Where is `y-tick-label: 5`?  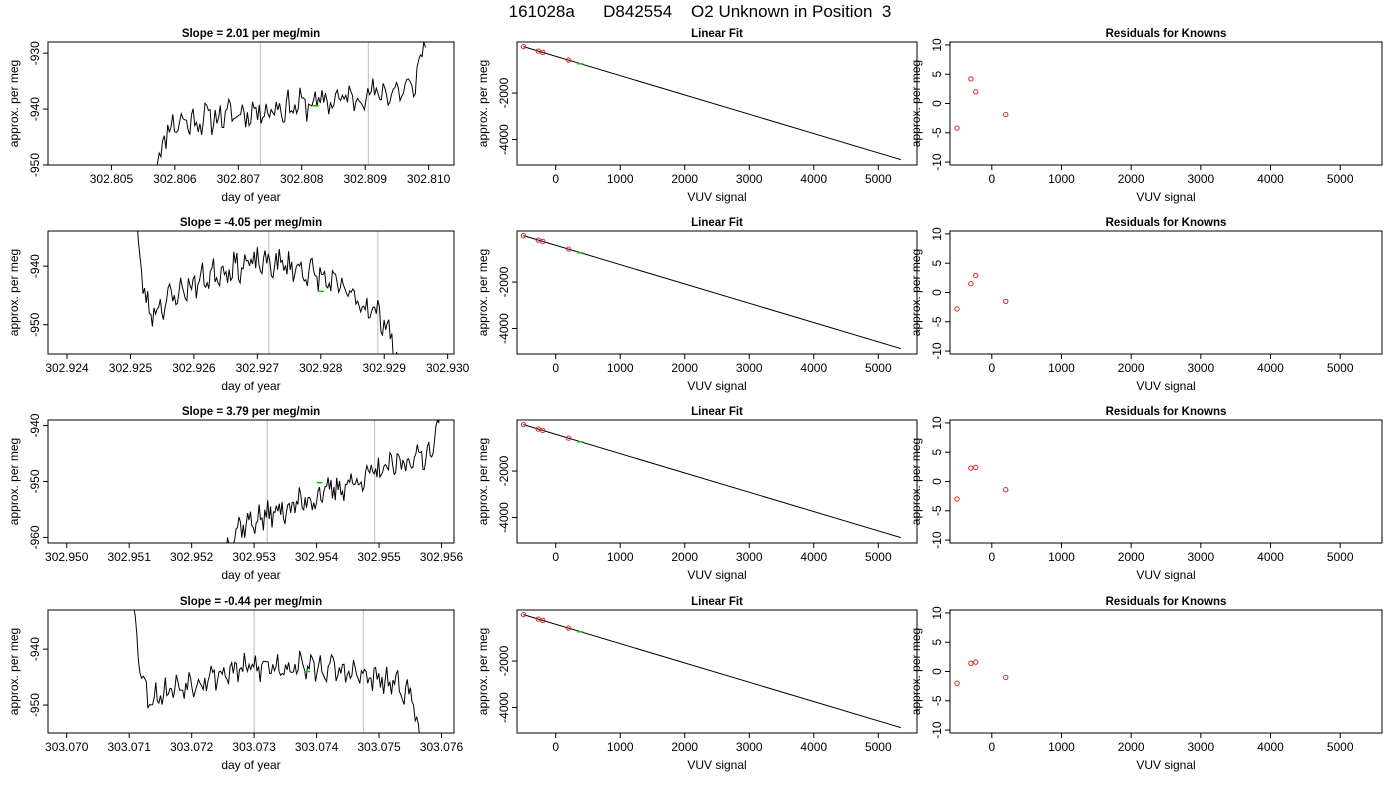
y-tick-label: 5 is located at coordinates (937, 642).